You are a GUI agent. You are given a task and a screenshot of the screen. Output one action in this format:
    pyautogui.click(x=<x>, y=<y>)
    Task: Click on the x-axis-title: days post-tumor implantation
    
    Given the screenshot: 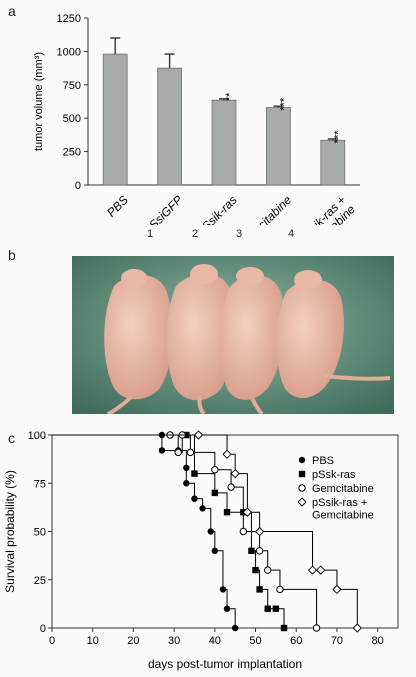 What is the action you would take?
    pyautogui.click(x=225, y=664)
    